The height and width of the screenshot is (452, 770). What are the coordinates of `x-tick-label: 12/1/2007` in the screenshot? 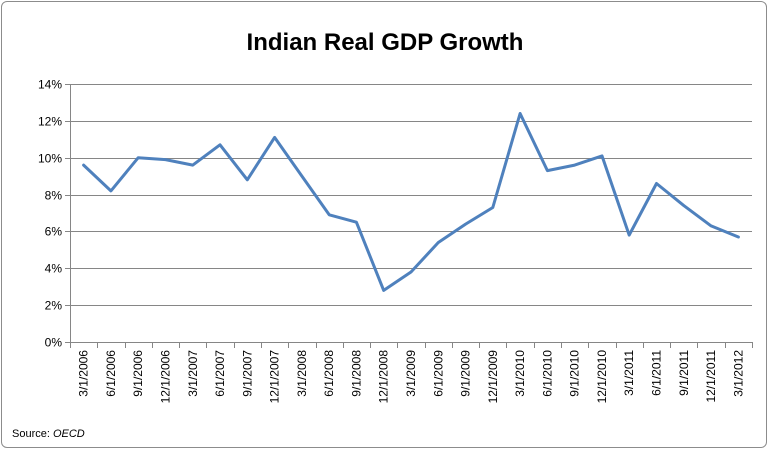 It's located at (275, 377).